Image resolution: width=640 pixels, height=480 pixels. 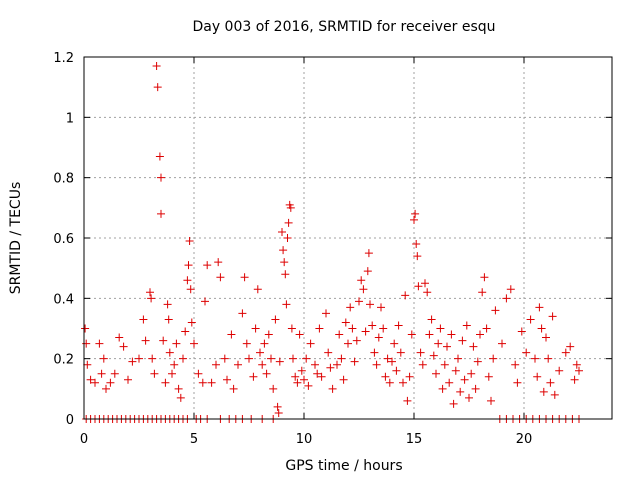 I want to click on y-tick-labels: 0 0.2 0.4 0.6 0.8 1 1.2, so click(x=63, y=239).